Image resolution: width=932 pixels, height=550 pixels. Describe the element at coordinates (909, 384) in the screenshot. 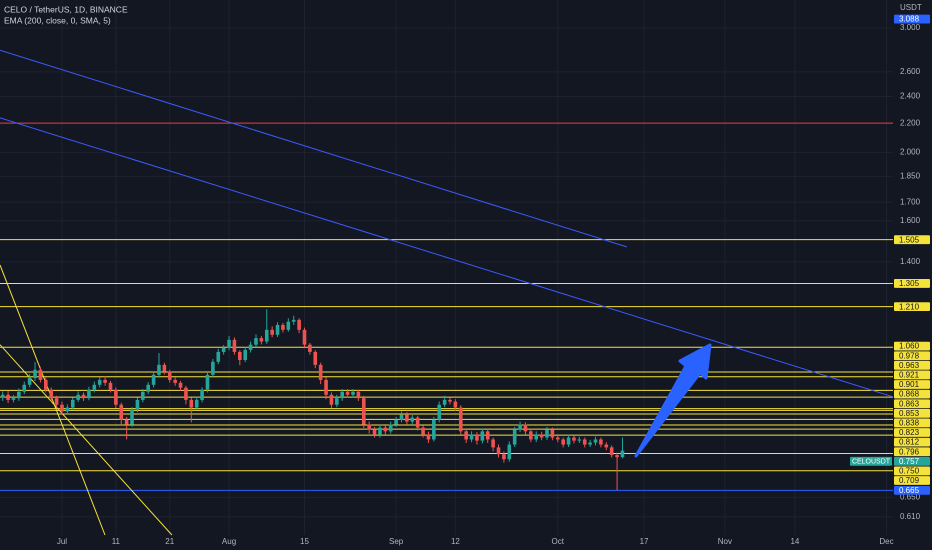

I see `price-label: 0.901` at that location.